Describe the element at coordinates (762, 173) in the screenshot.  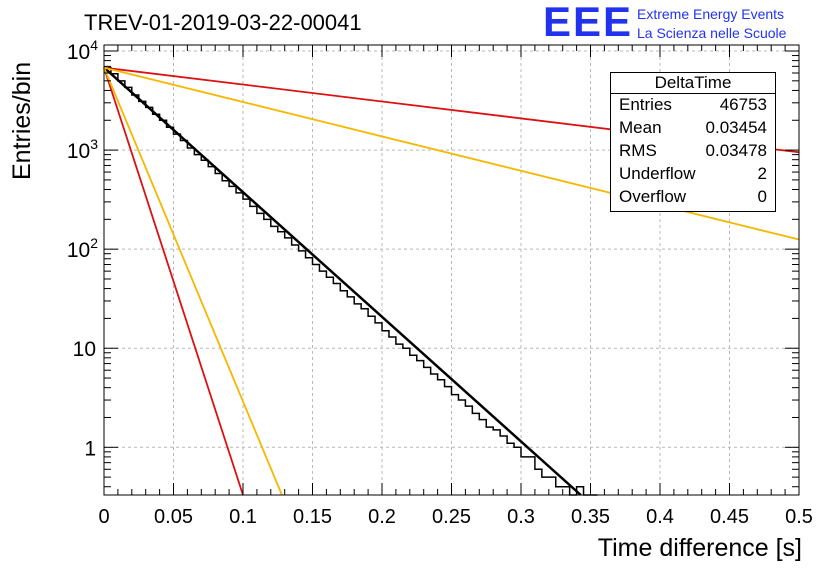
I see `stats-value: 2` at that location.